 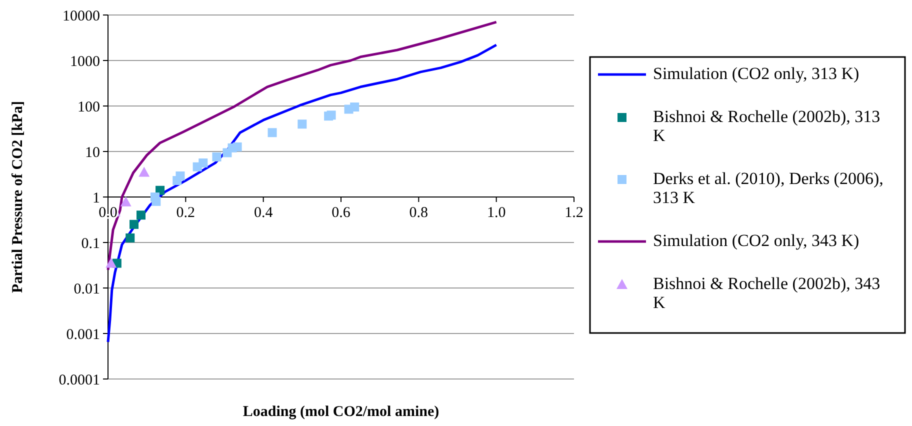 I want to click on x-tick-label: 0.6, so click(x=341, y=213).